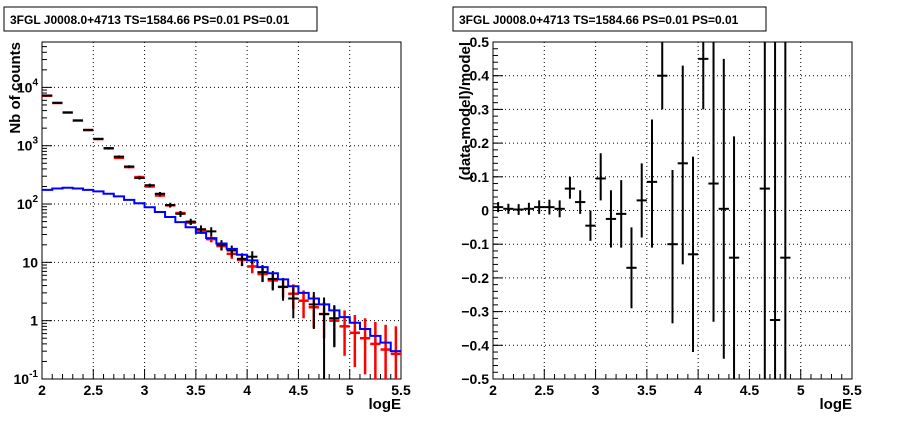 The image size is (898, 421). What do you see at coordinates (30, 262) in the screenshot?
I see `y-tick-label: 10` at bounding box center [30, 262].